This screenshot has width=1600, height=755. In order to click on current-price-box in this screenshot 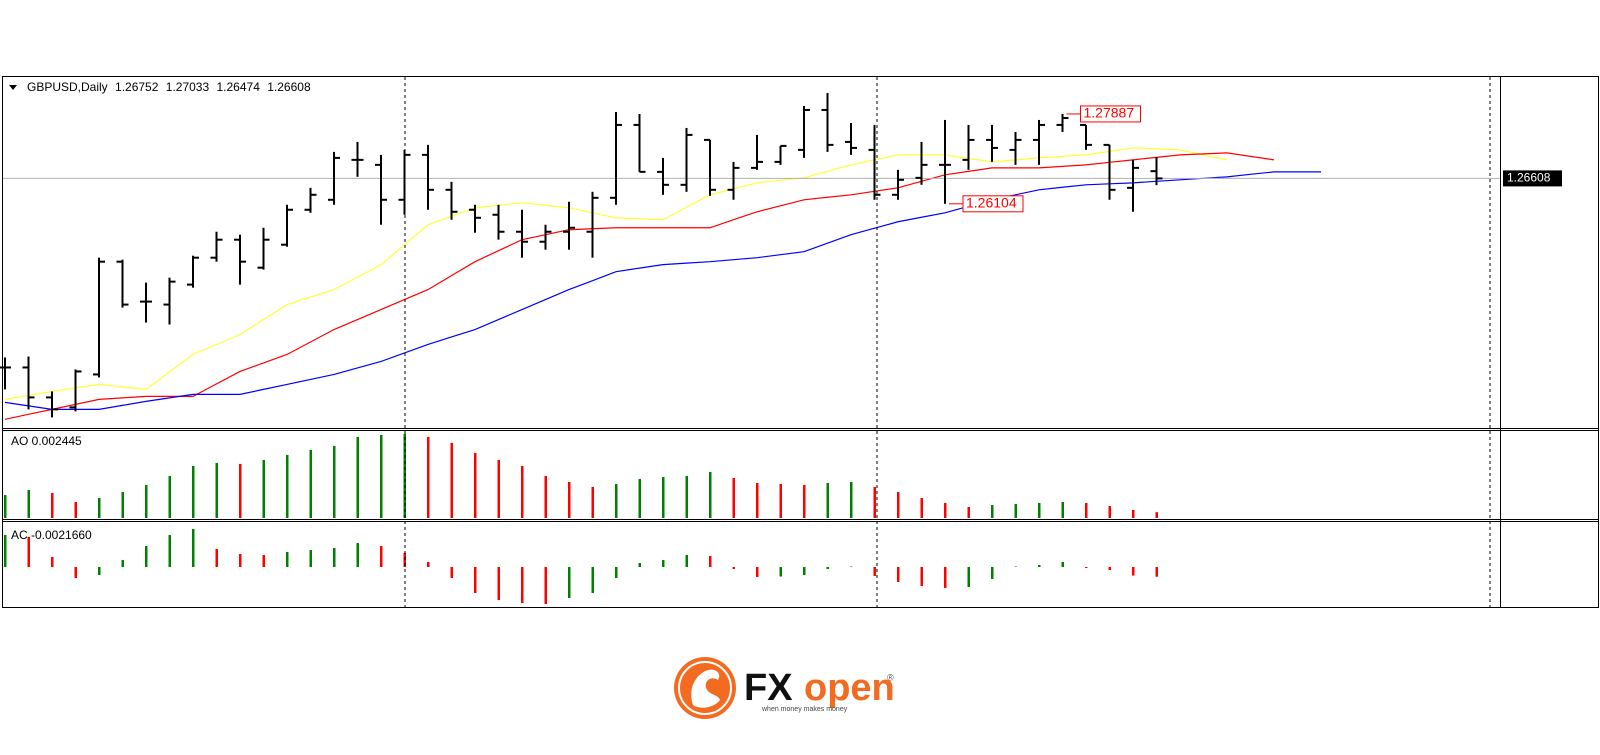, I will do `click(1532, 178)`.